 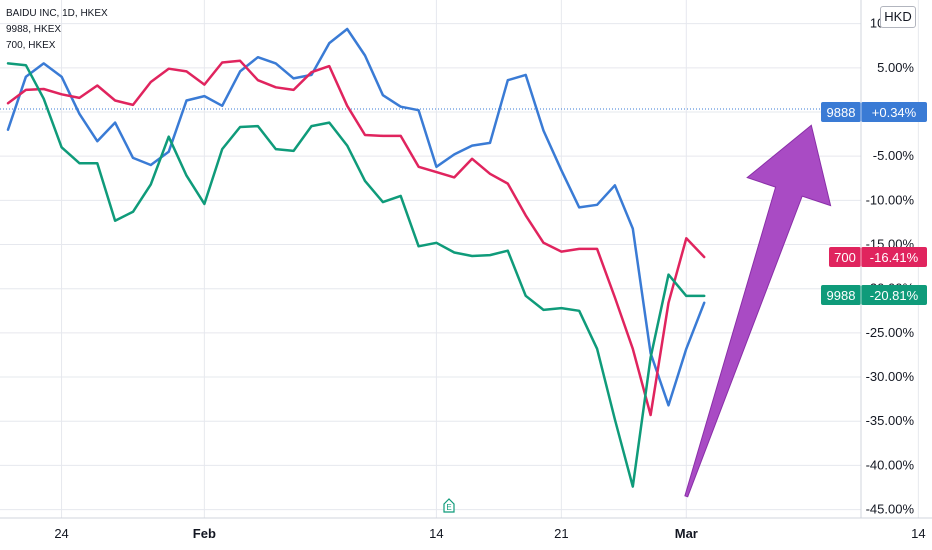 What do you see at coordinates (895, 67) in the screenshot?
I see `y-tick-label: 5.00%` at bounding box center [895, 67].